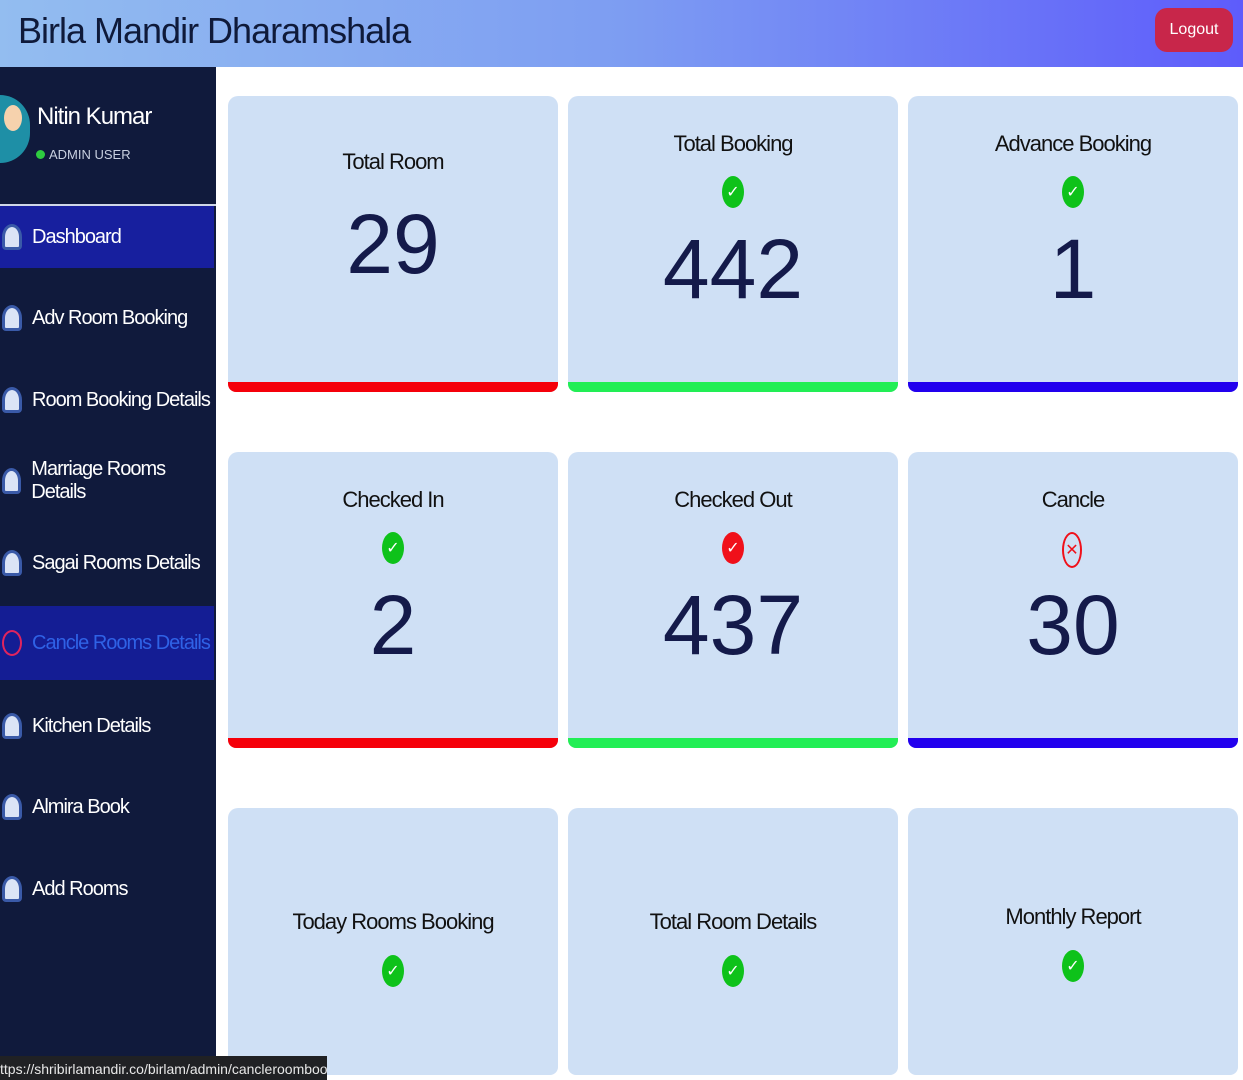  I want to click on menu-item: Kitchen Details, so click(107, 726).